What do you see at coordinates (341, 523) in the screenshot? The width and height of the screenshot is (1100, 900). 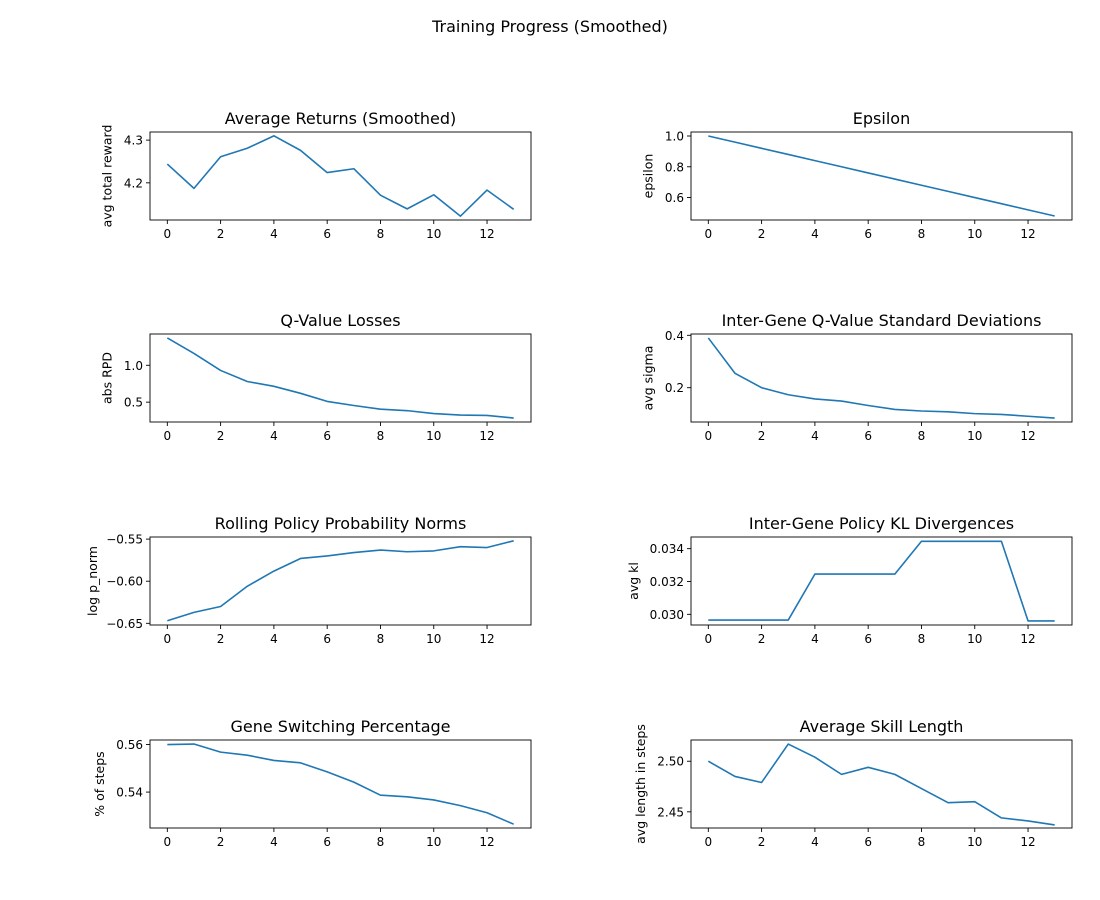 I see `subplot-title: Rolling Policy Probability Norms` at bounding box center [341, 523].